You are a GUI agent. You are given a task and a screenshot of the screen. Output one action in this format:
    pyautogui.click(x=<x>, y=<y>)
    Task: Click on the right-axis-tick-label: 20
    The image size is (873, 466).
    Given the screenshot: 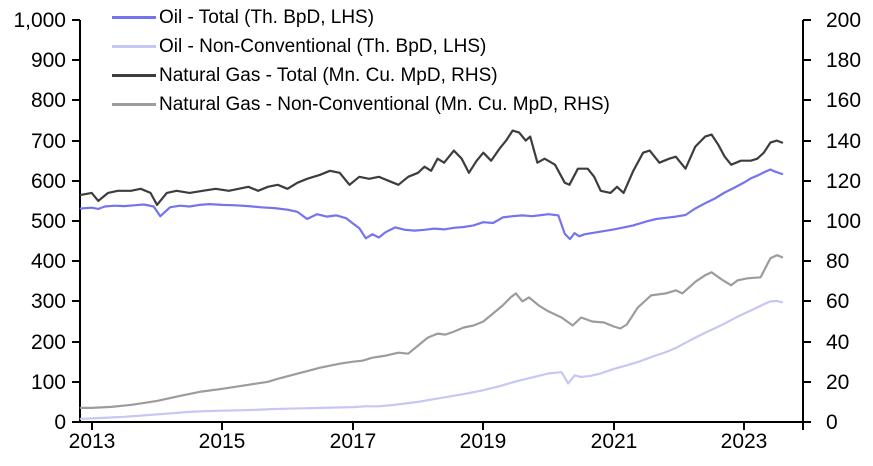 What is the action you would take?
    pyautogui.click(x=837, y=382)
    